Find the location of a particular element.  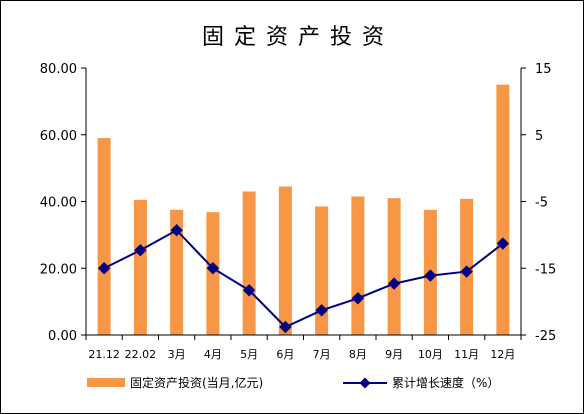

left-tick-label: 0.00 is located at coordinates (62, 336).